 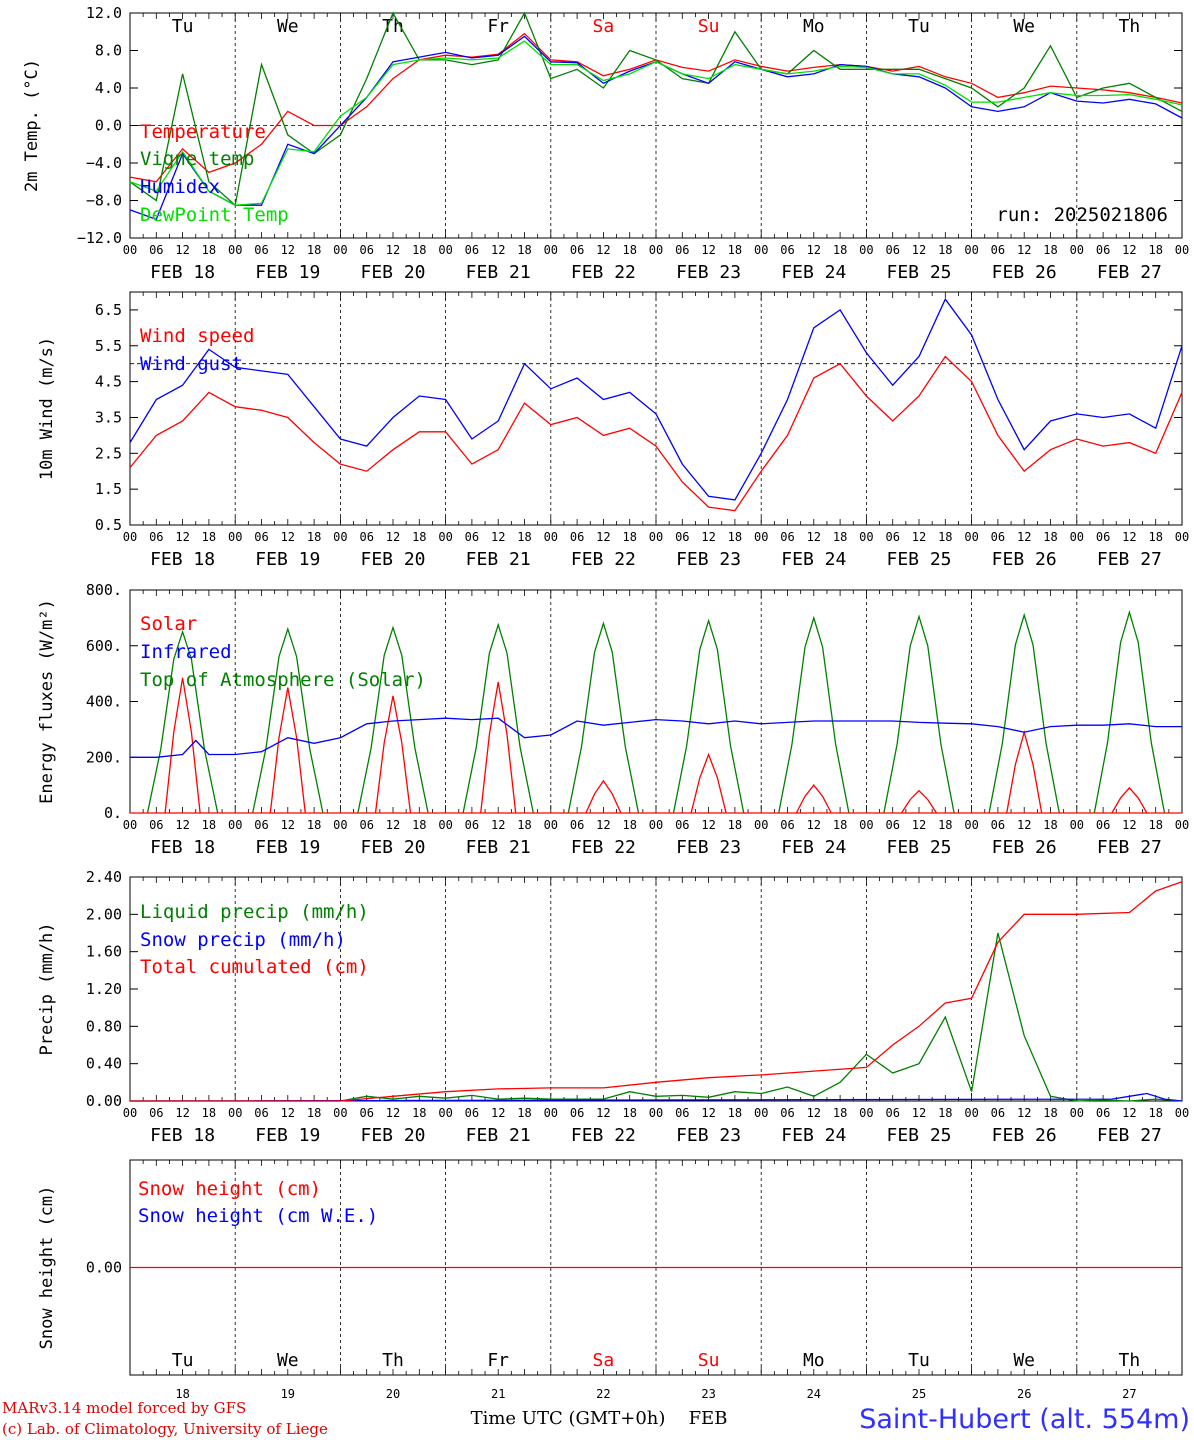 I want to click on date-label: FEB 26, so click(x=1024, y=272).